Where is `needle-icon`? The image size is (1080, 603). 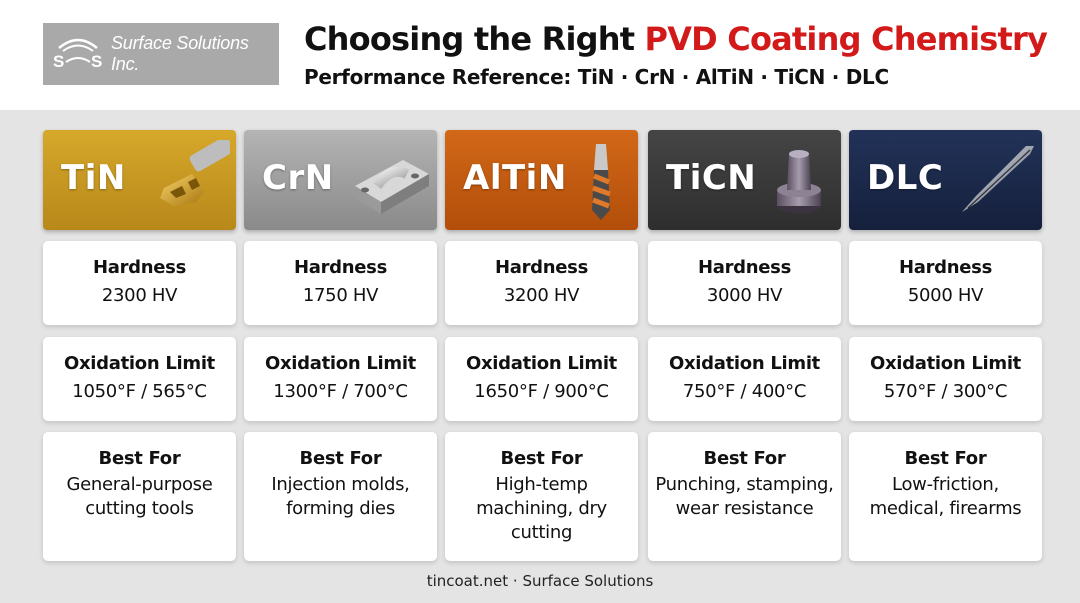 needle-icon is located at coordinates (998, 179).